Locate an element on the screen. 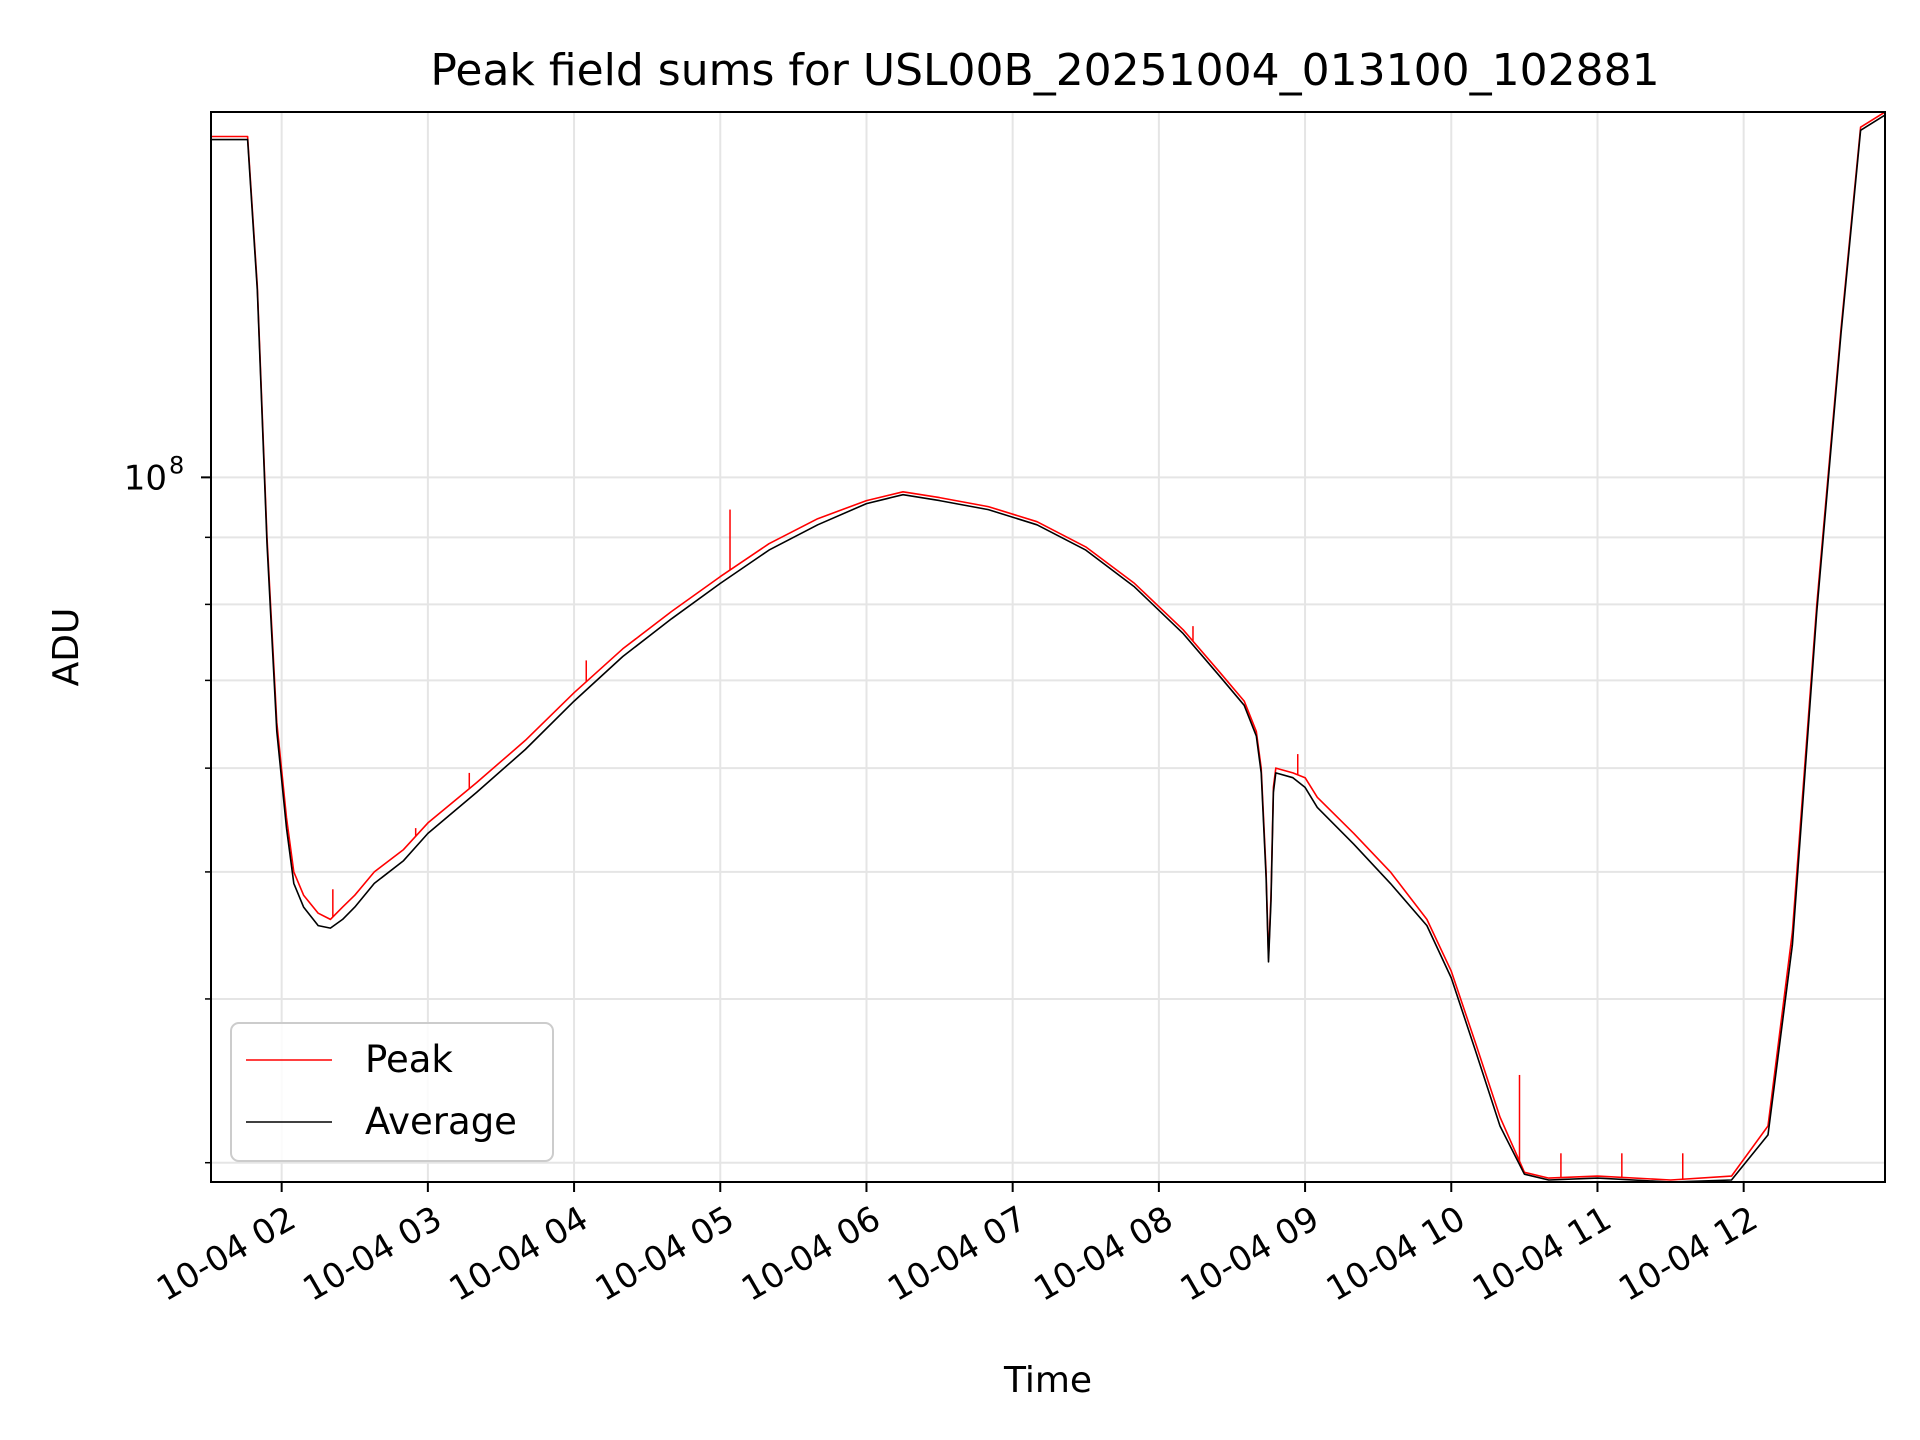 The image size is (1920, 1440). y-tick-label-base: 10 is located at coordinates (145, 478).